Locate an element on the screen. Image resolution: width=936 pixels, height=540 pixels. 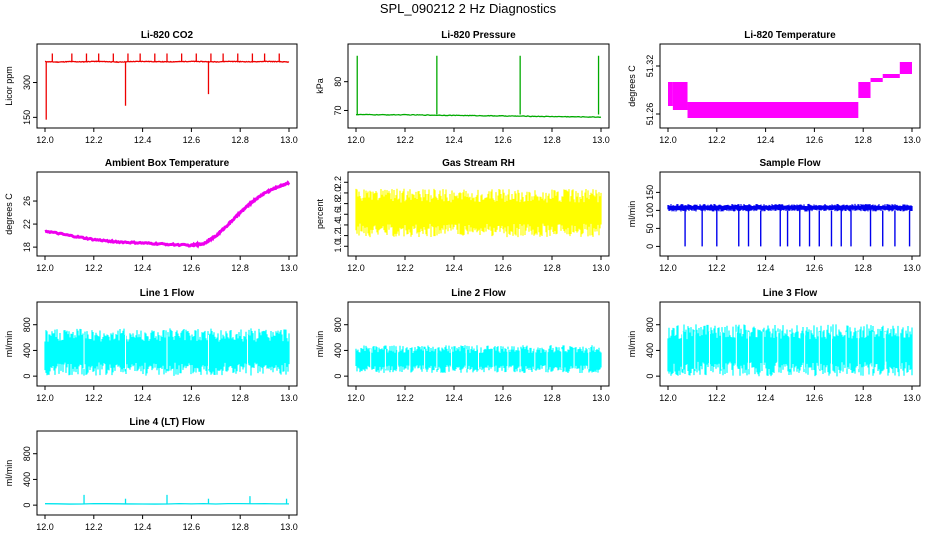
x-tick-label-5-4: 12.8 is located at coordinates (863, 268).